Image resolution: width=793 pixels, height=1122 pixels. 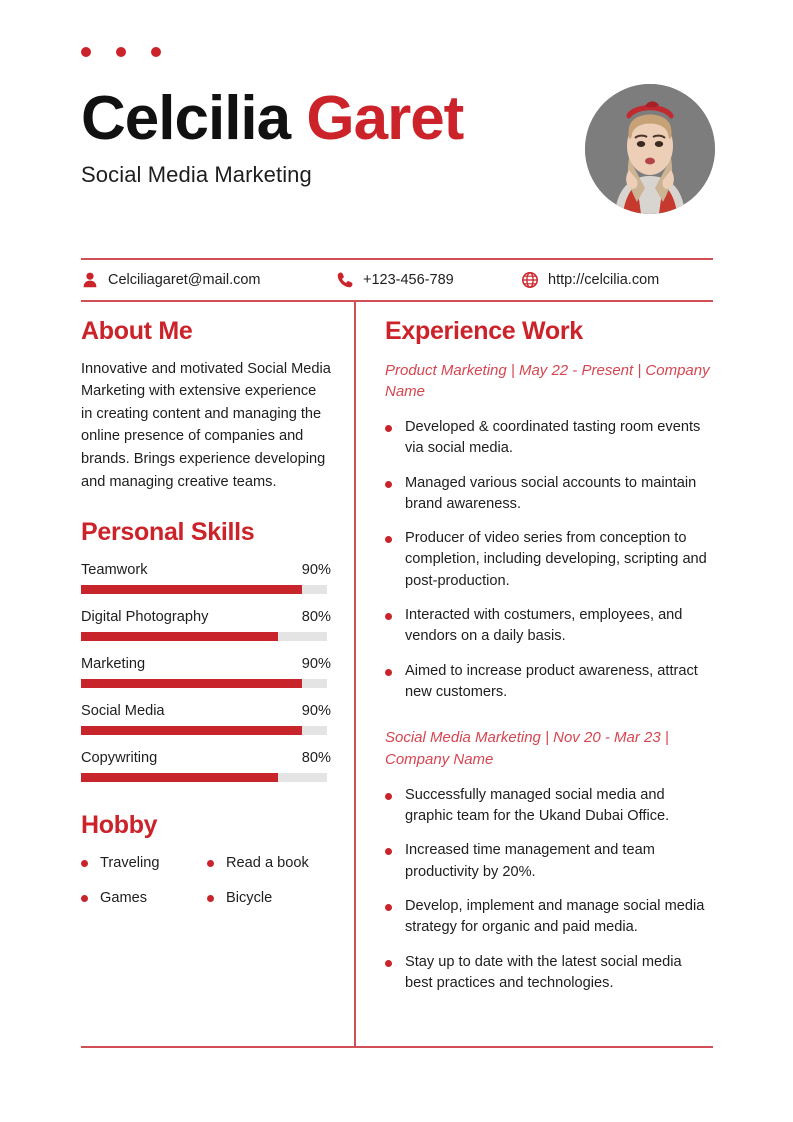 I want to click on skill-item: Digital Photography 80%, so click(x=206, y=625).